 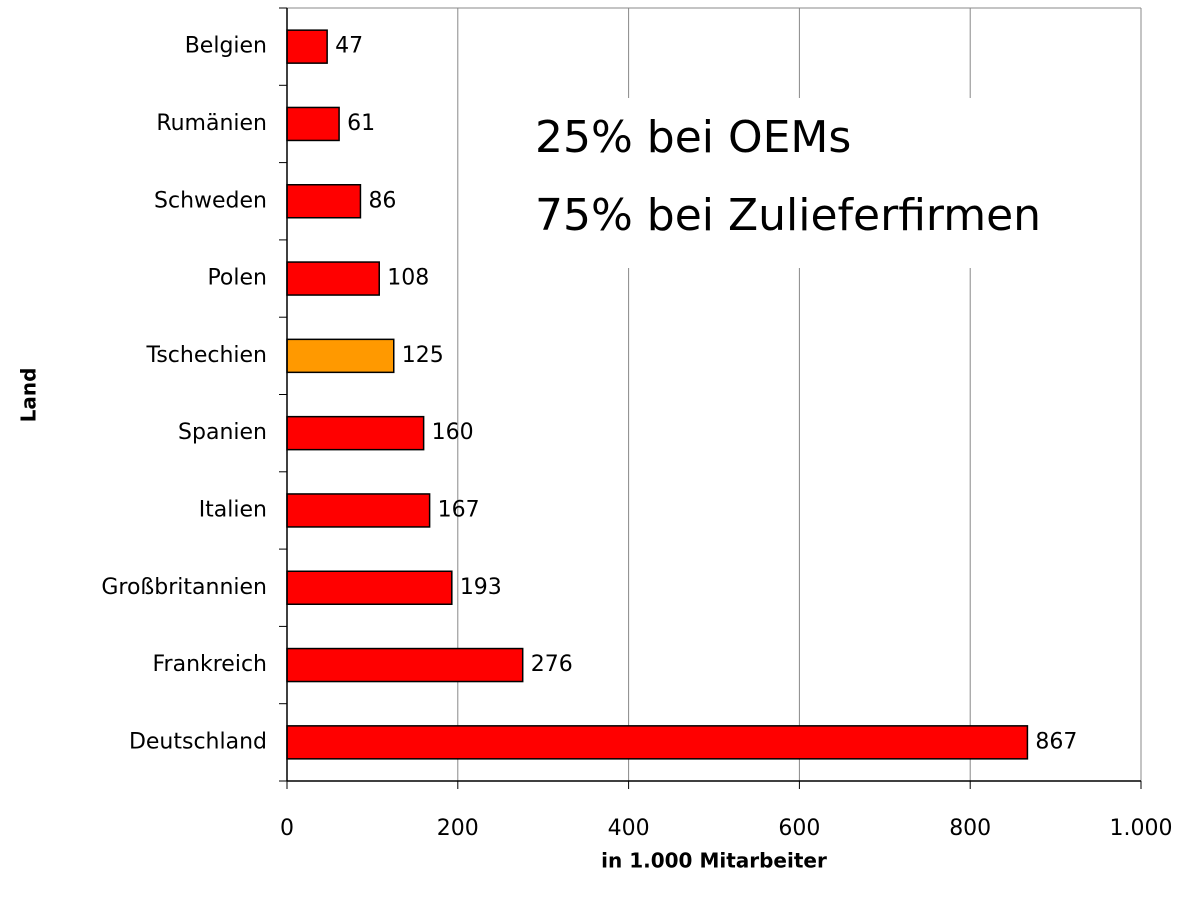 What do you see at coordinates (408, 278) in the screenshot?
I see `value-label: 108` at bounding box center [408, 278].